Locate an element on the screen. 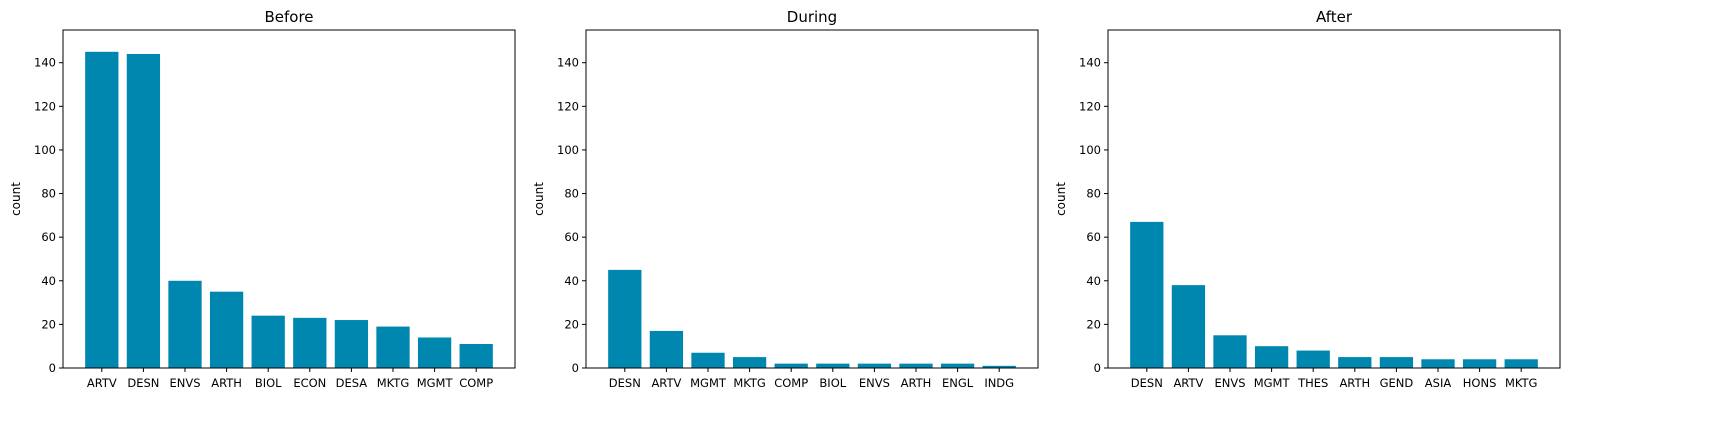 The height and width of the screenshot is (435, 1713). x-tick-label: GEND is located at coordinates (1397, 383).